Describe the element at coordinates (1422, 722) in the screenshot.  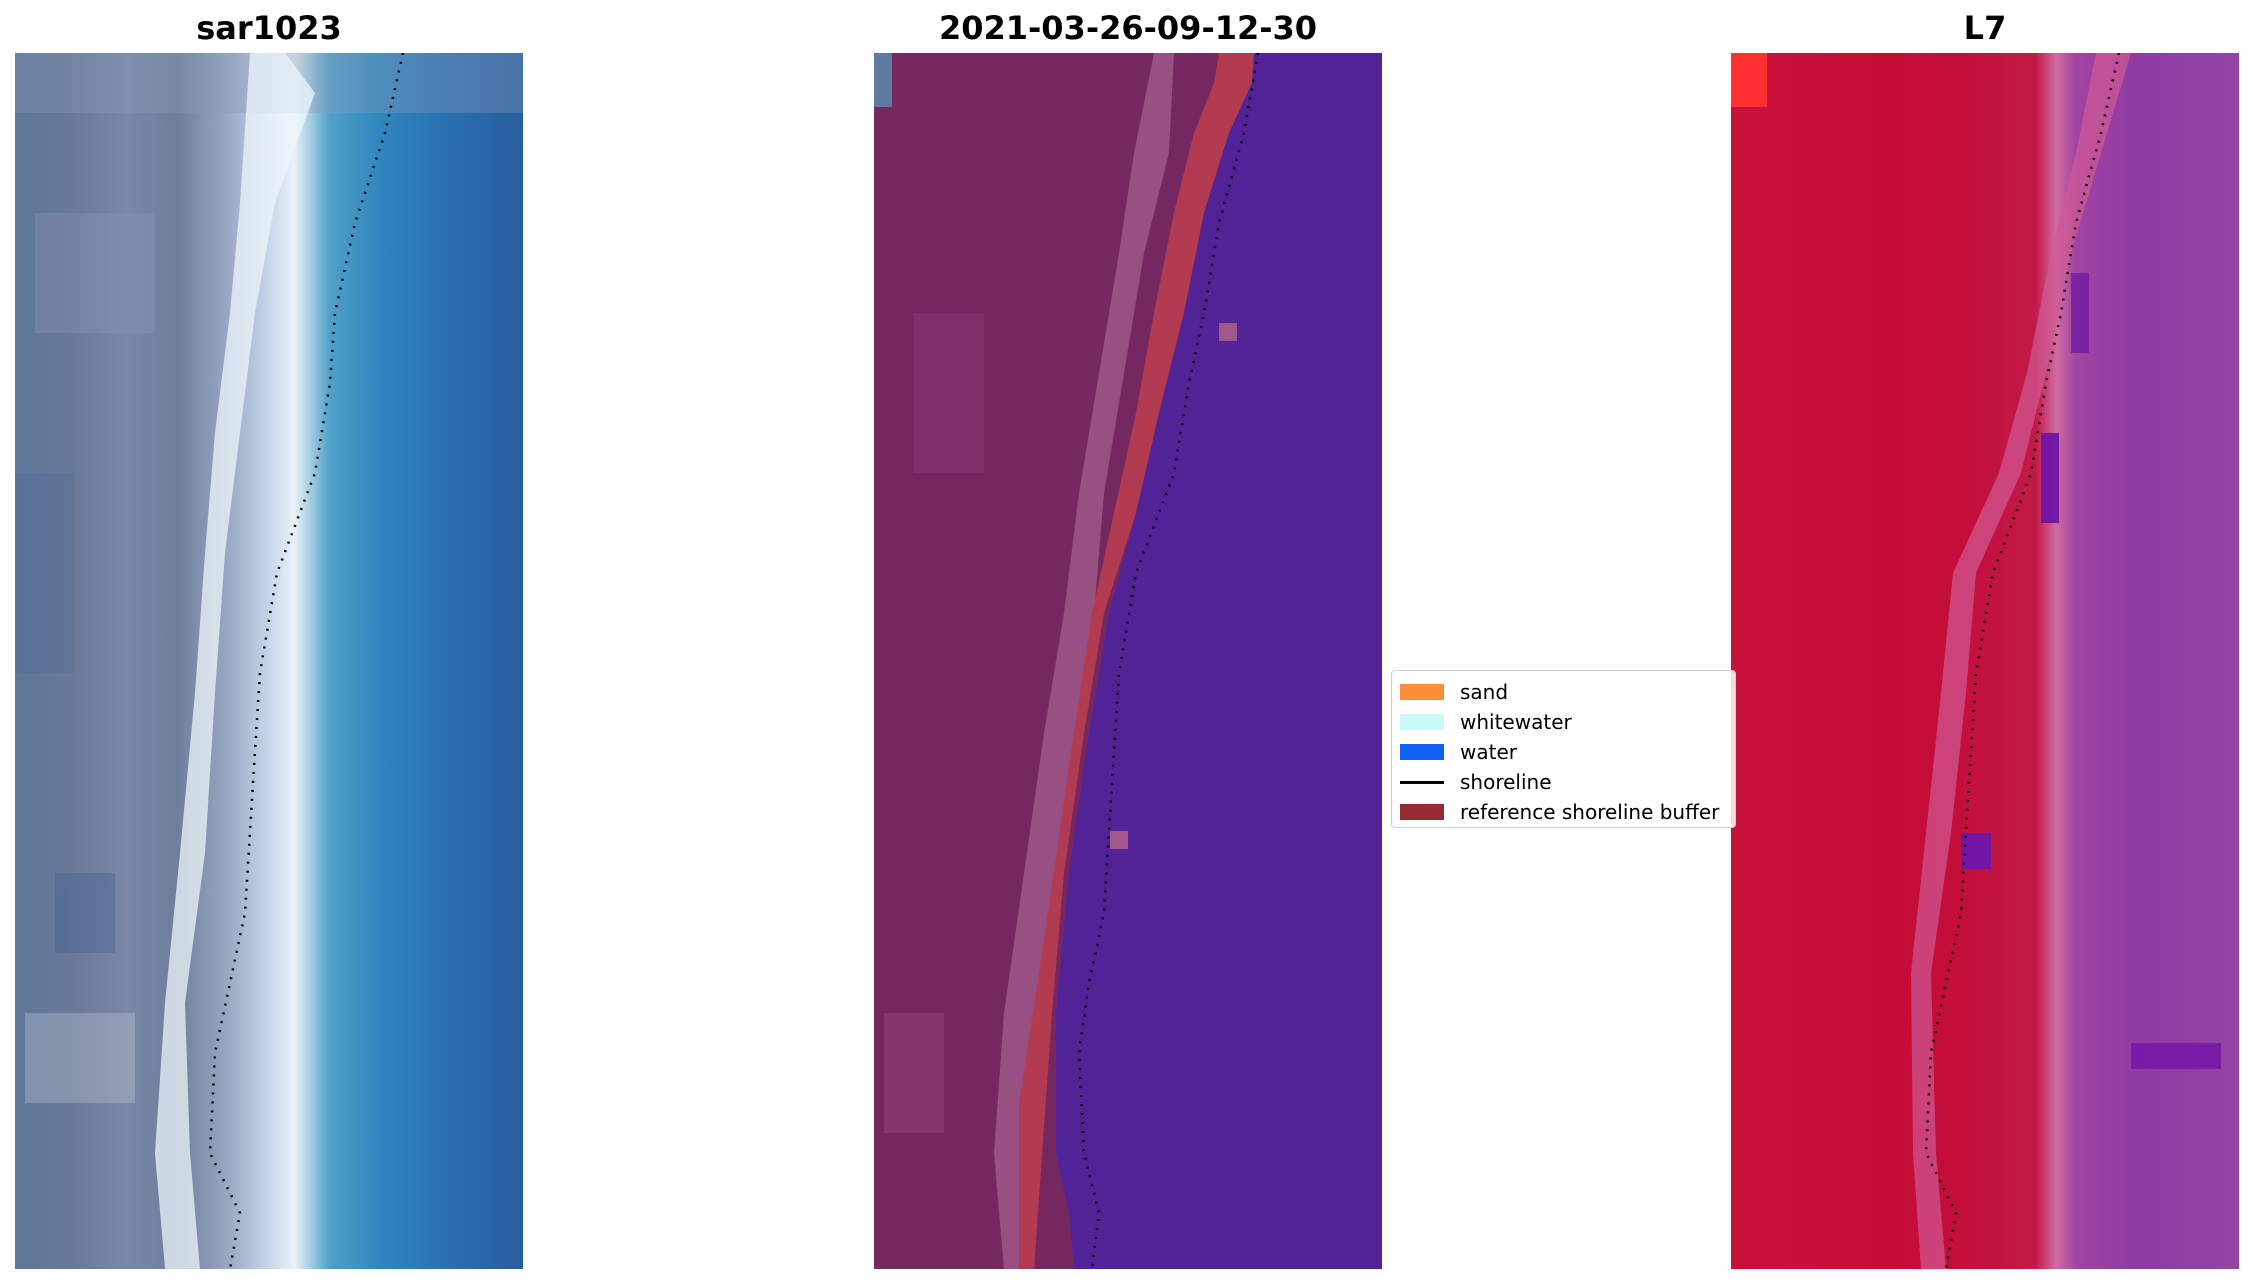
I see `whitewater-swatch` at that location.